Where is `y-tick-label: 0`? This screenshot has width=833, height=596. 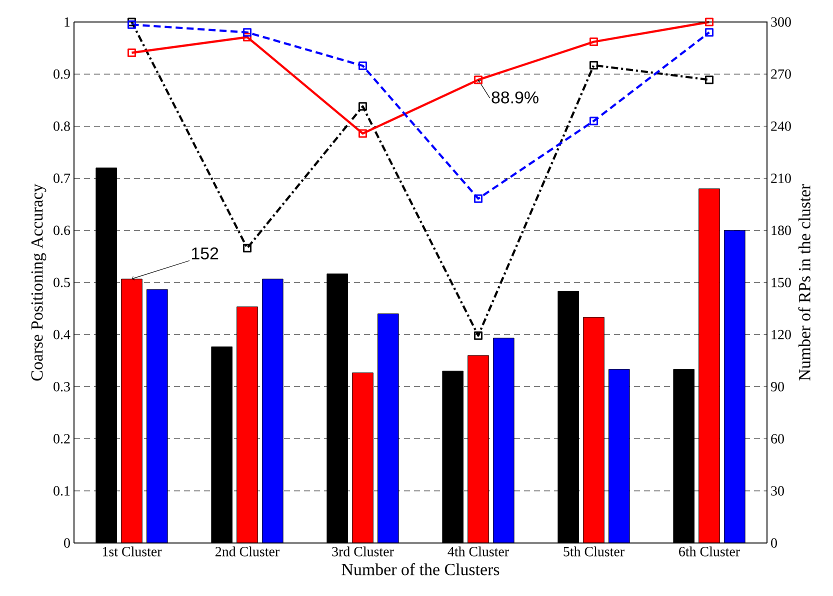 y-tick-label: 0 is located at coordinates (67, 543).